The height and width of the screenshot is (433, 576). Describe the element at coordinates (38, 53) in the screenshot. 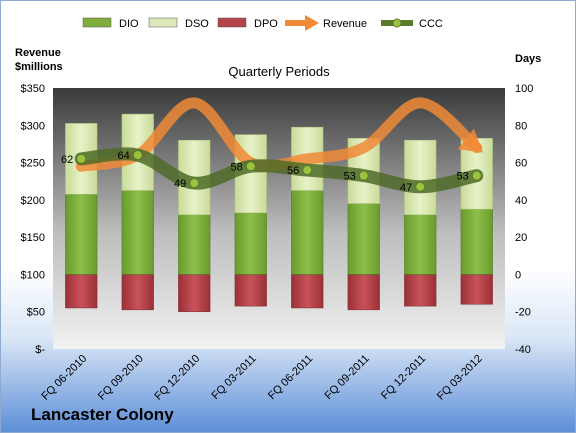

I see `left-axis-label-line1: Revenue` at that location.